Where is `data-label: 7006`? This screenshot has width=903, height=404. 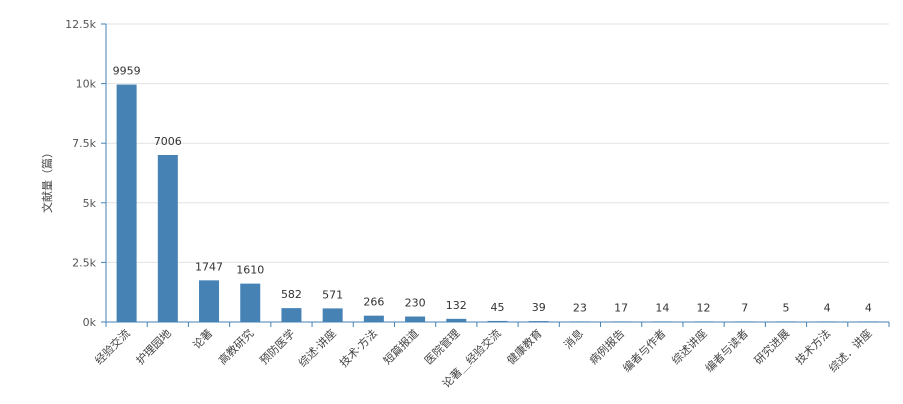
data-label: 7006 is located at coordinates (168, 141).